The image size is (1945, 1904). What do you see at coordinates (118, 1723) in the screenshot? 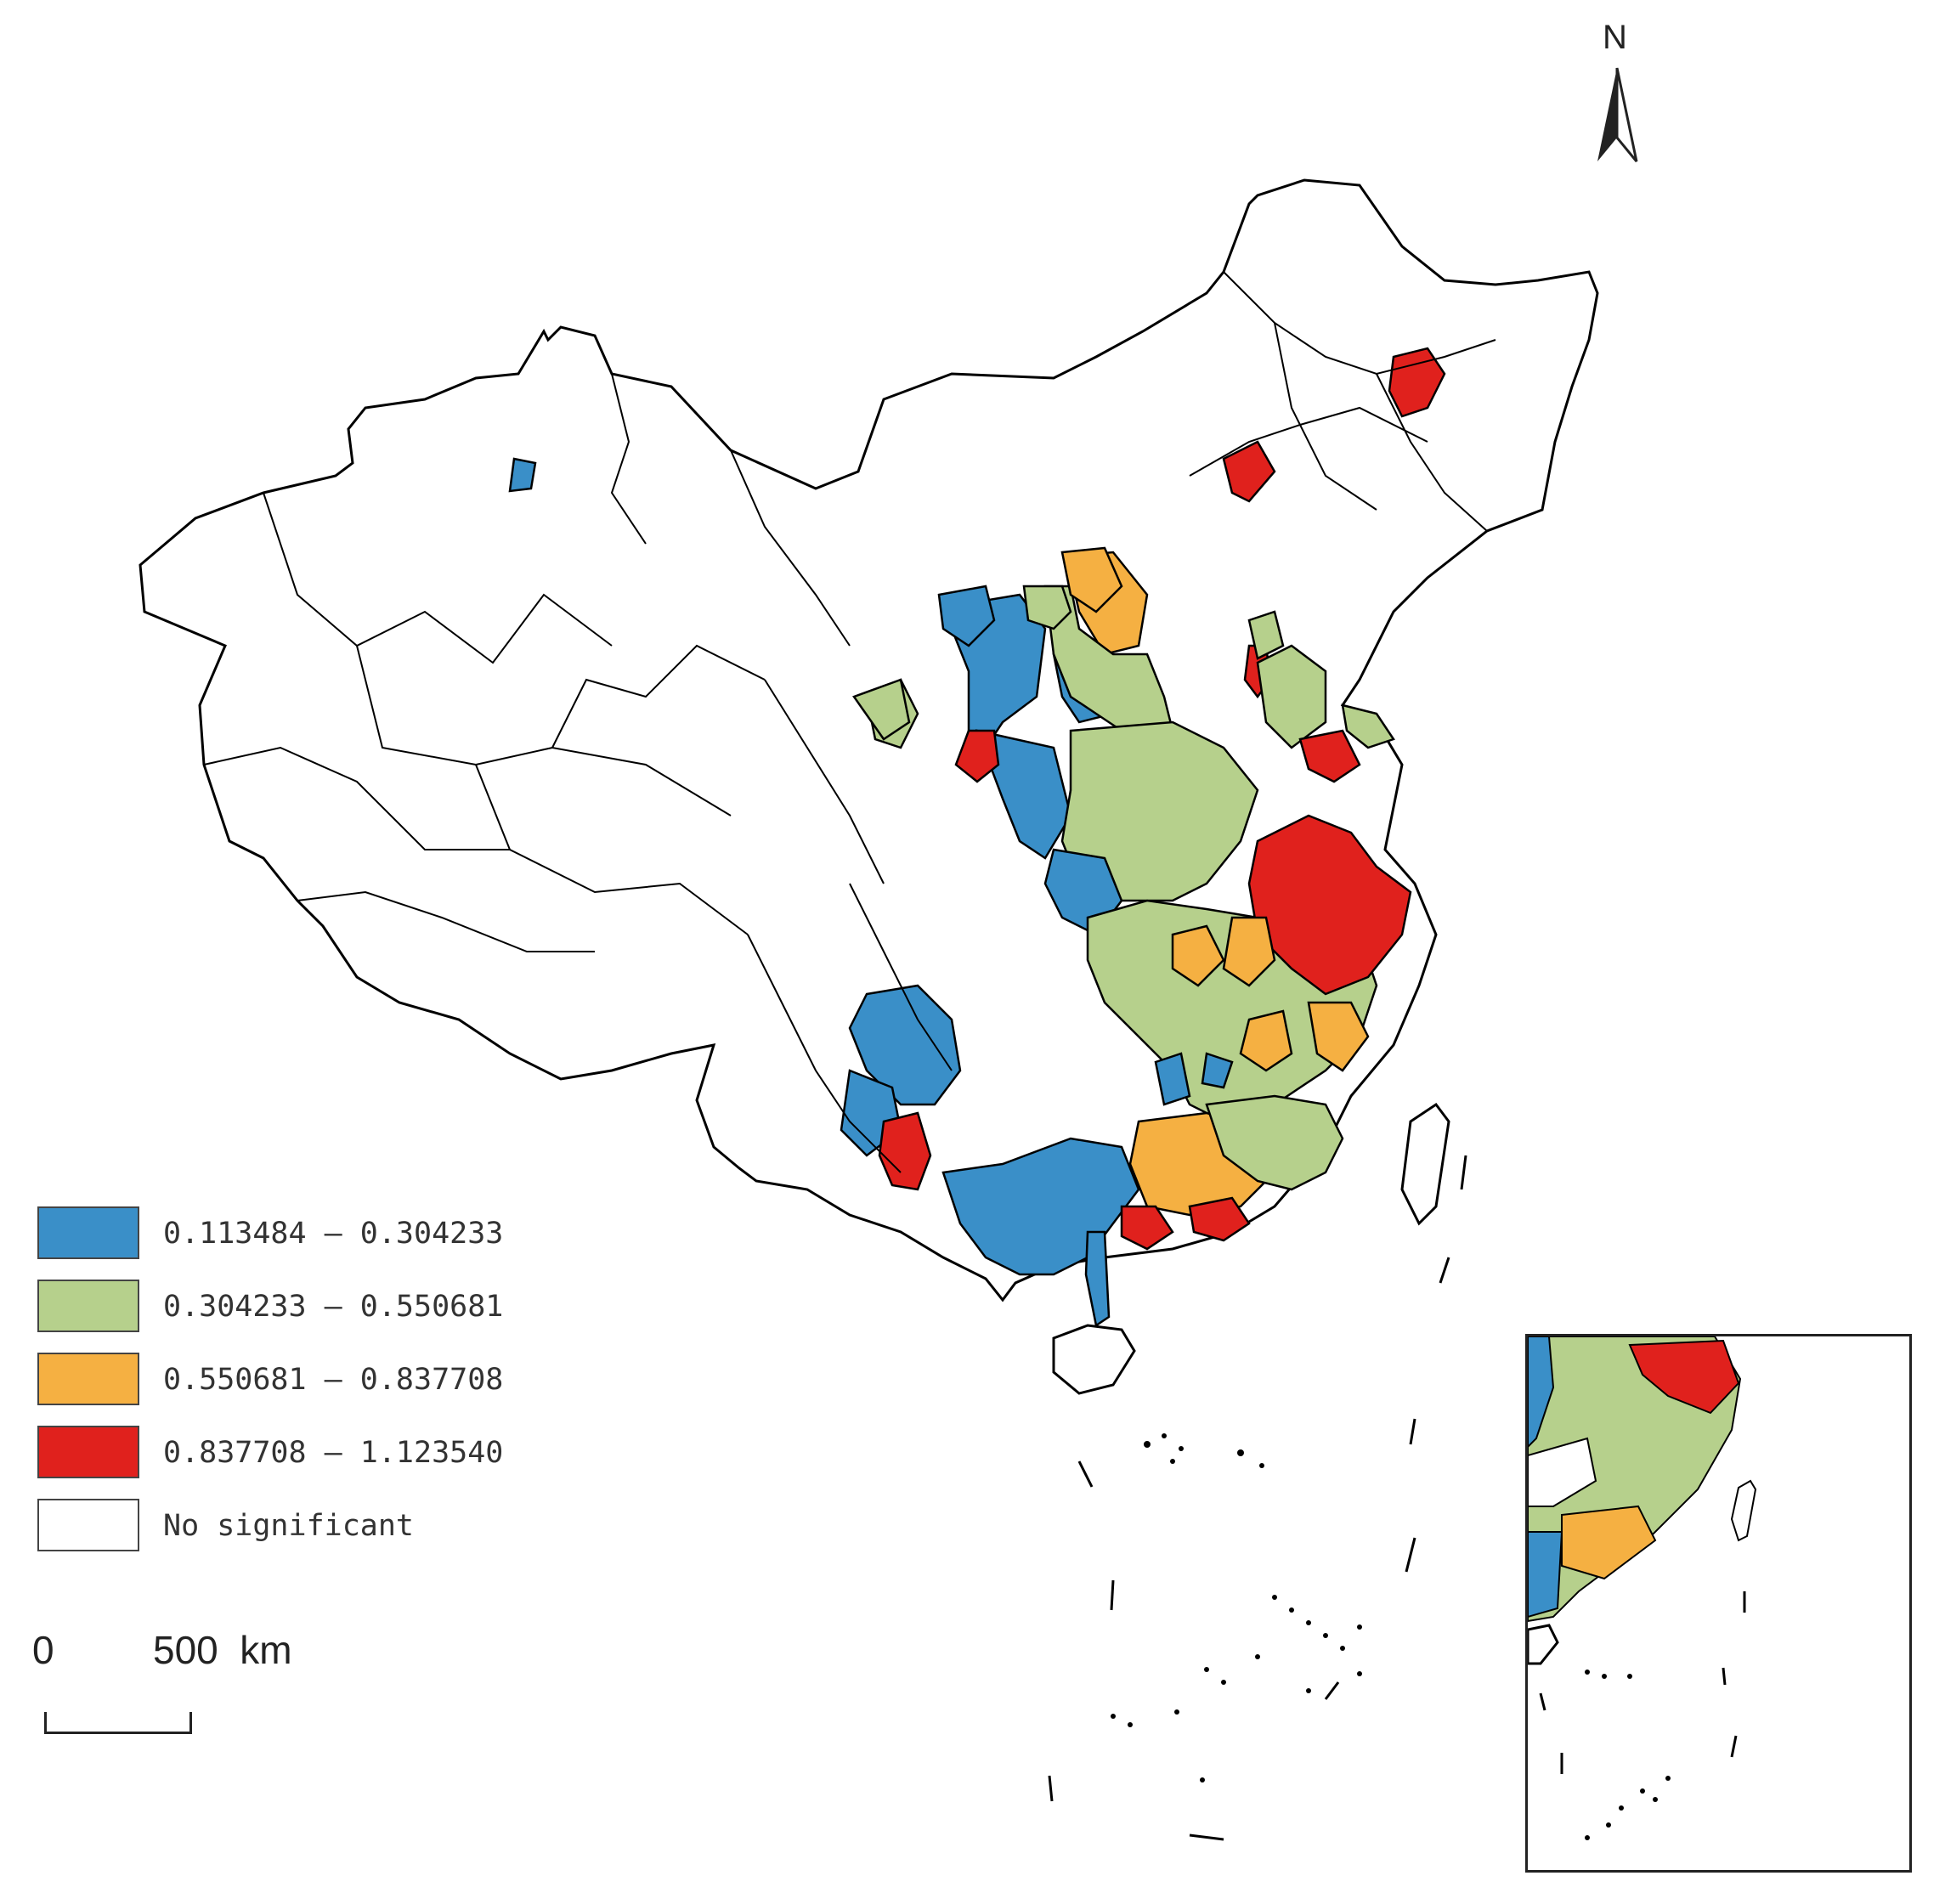
I see `scale-line` at bounding box center [118, 1723].